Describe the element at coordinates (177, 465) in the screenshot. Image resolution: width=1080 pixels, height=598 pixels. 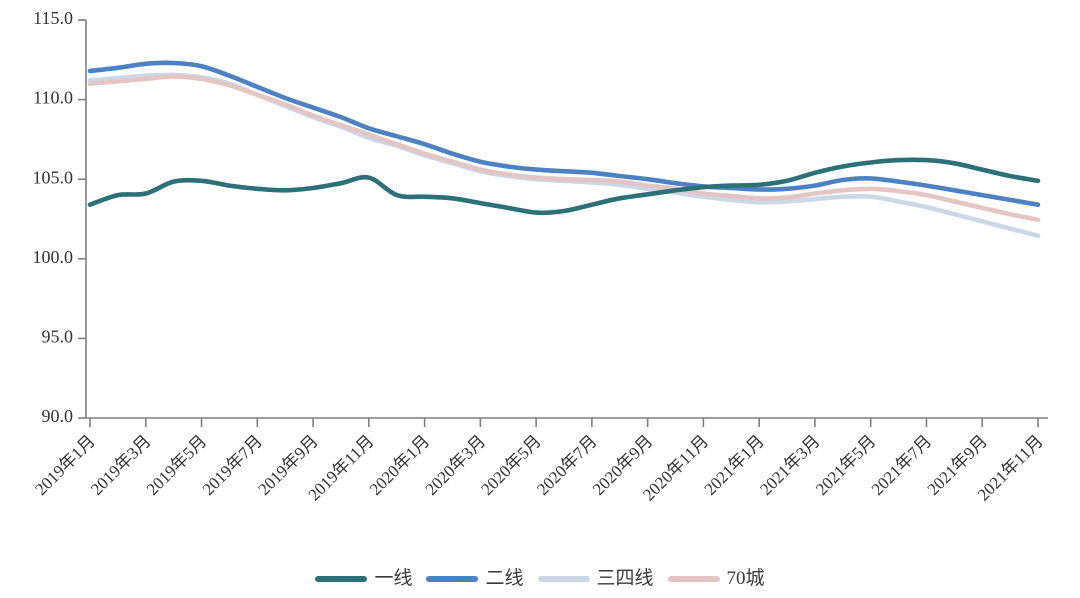
I see `x-tick-label: 2019年5月` at that location.